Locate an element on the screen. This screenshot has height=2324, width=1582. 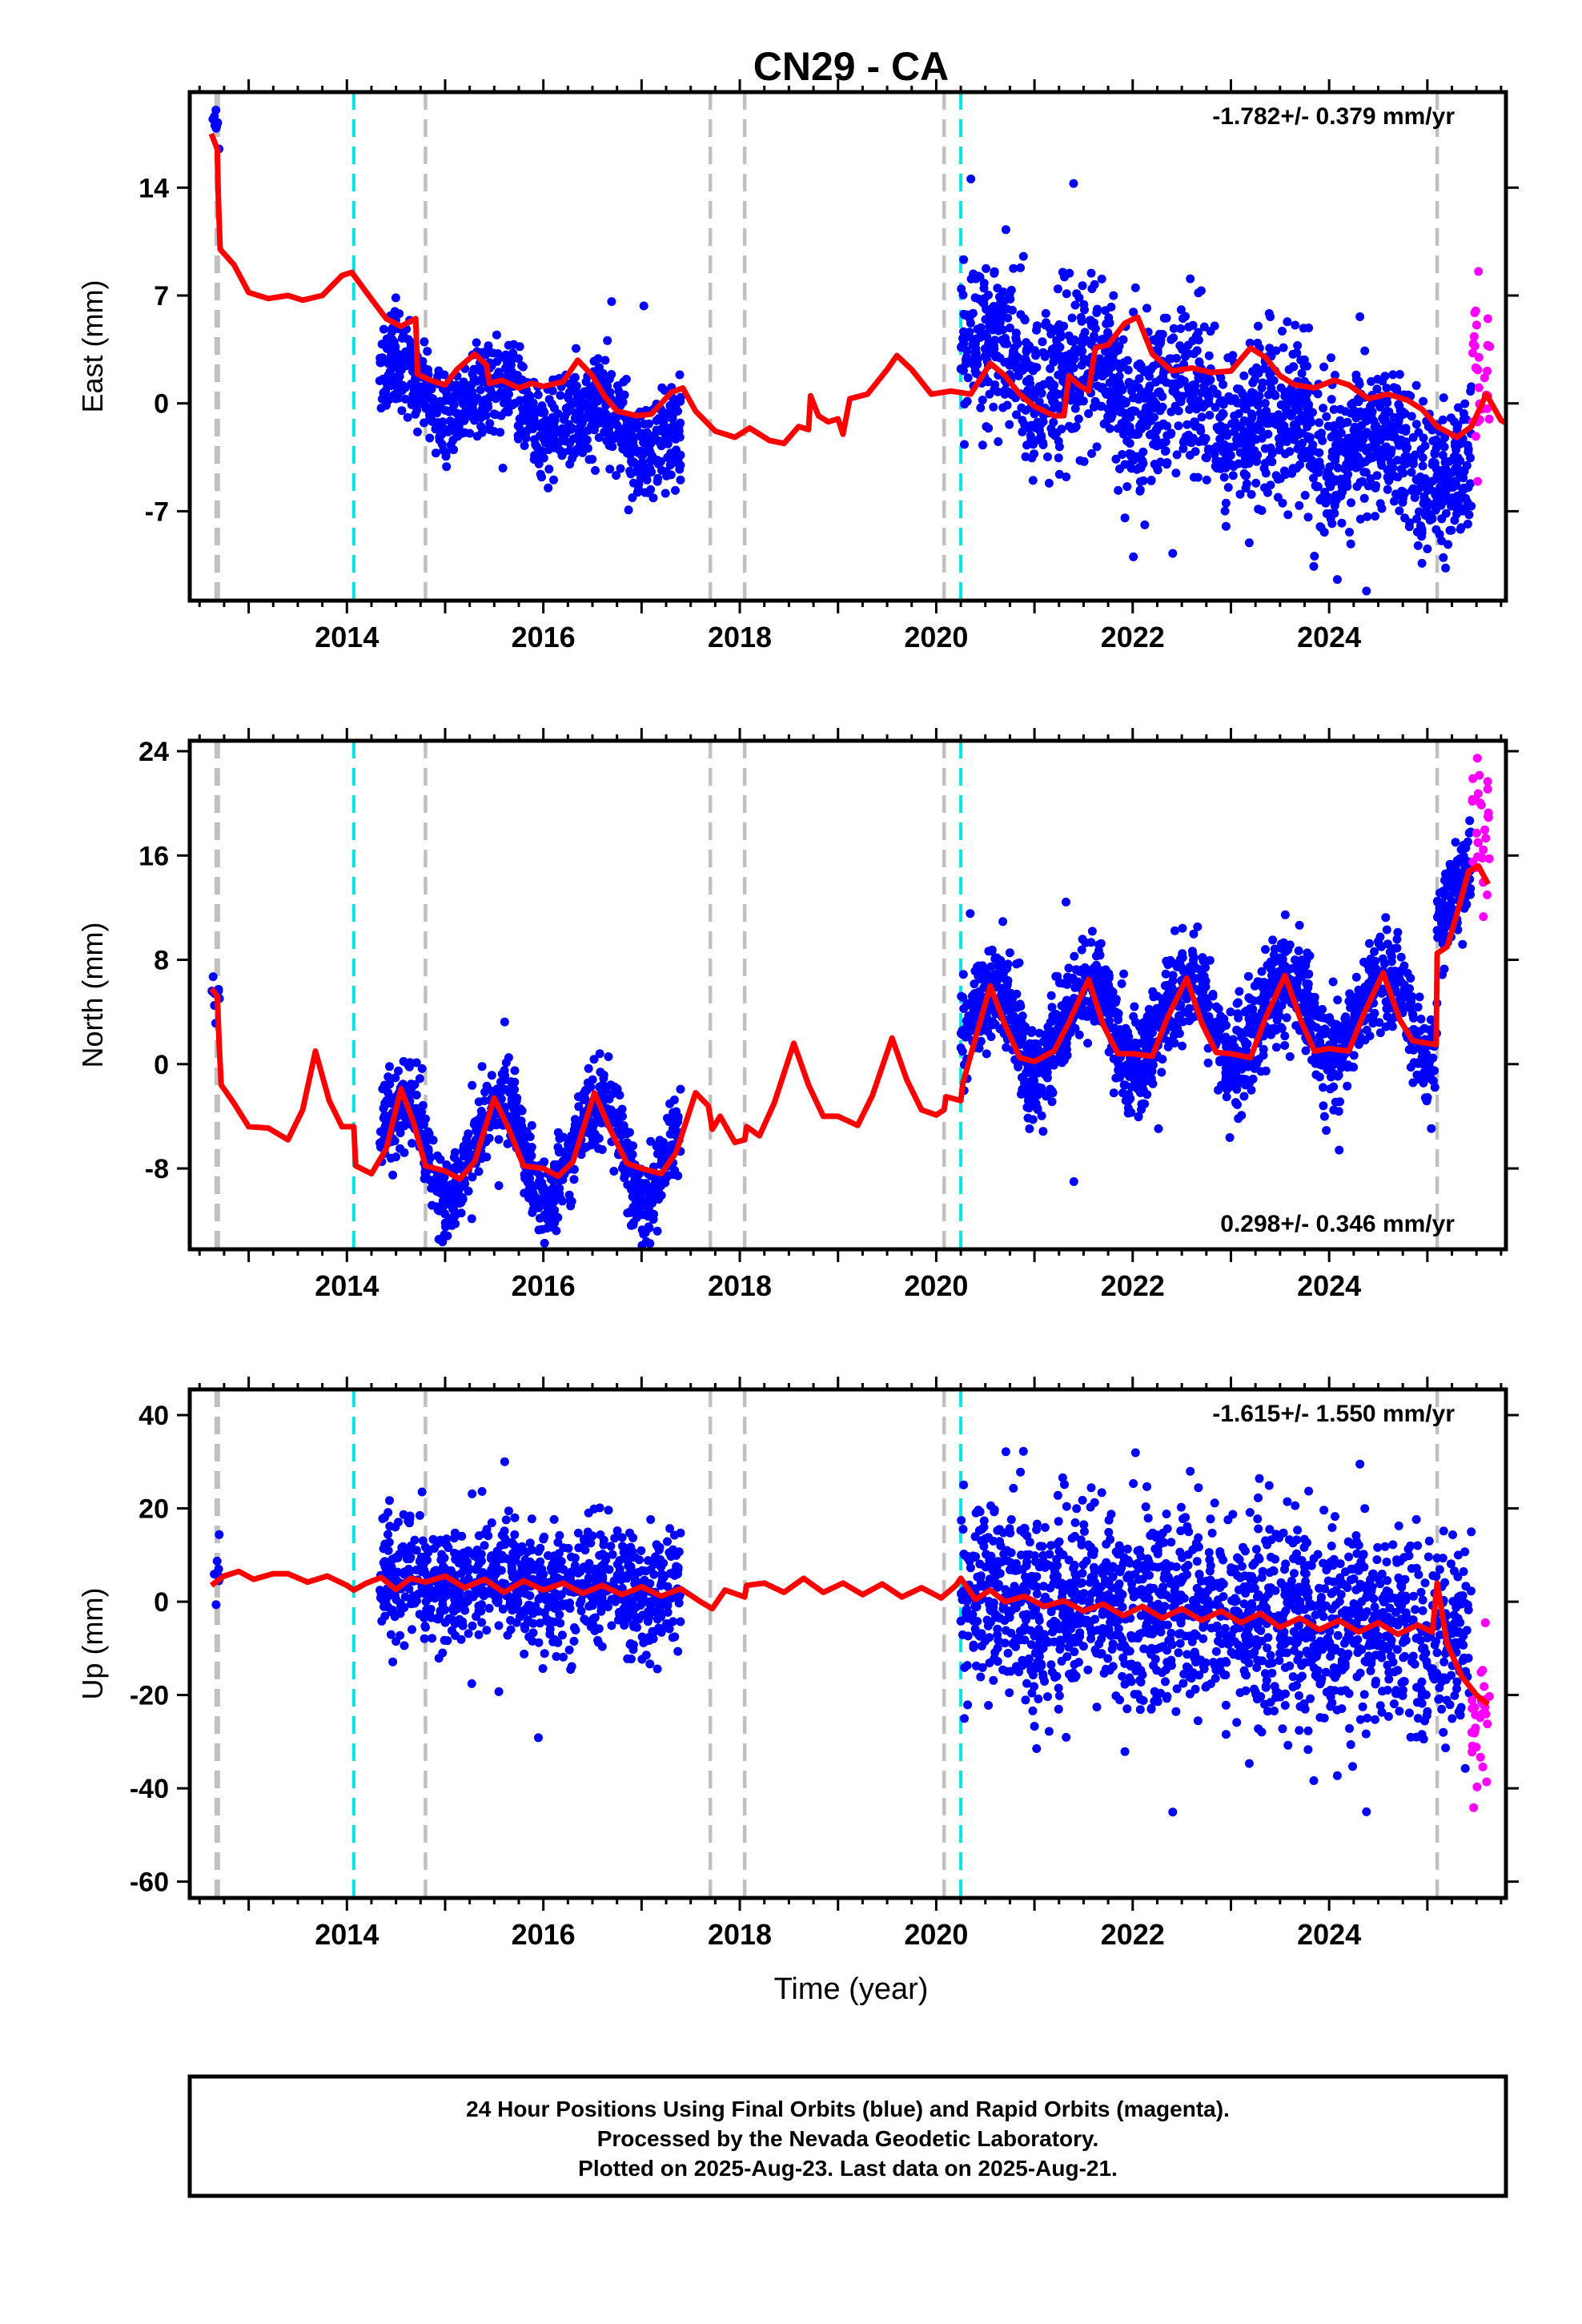
y-tick-label: 0 is located at coordinates (161, 404).